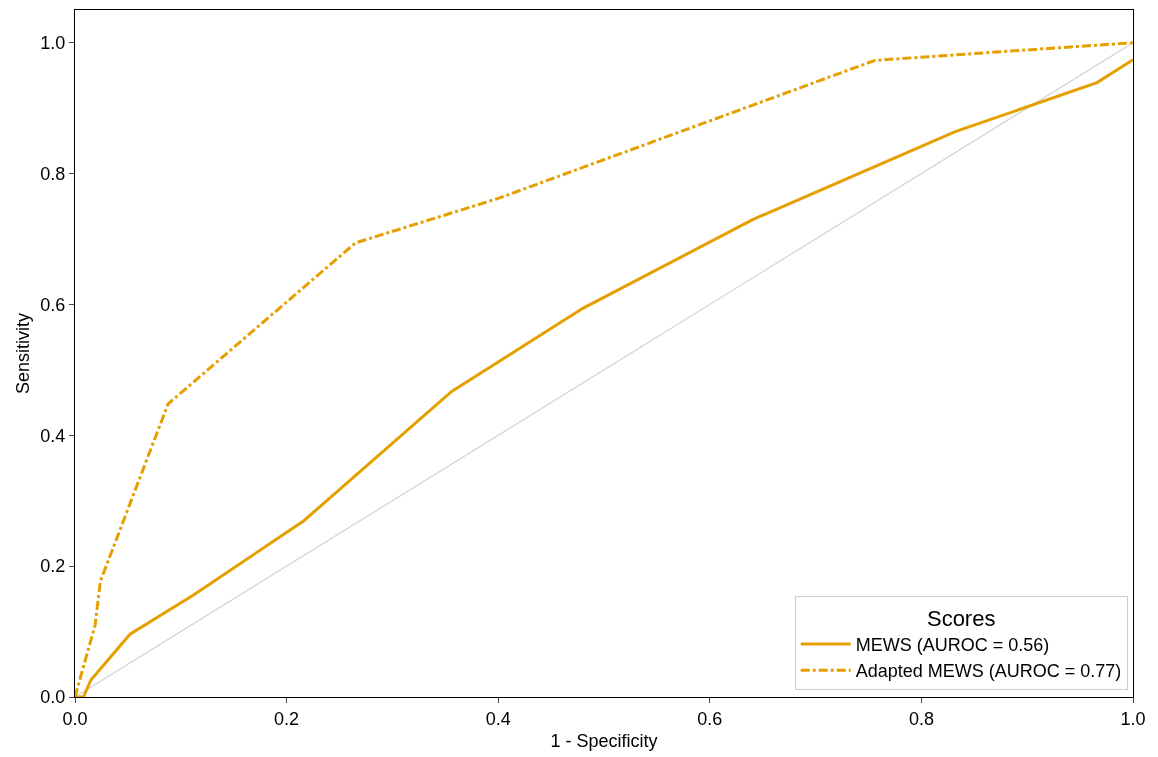 The height and width of the screenshot is (757, 1158). Describe the element at coordinates (921, 718) in the screenshot. I see `x-tick-label: 0.8` at that location.